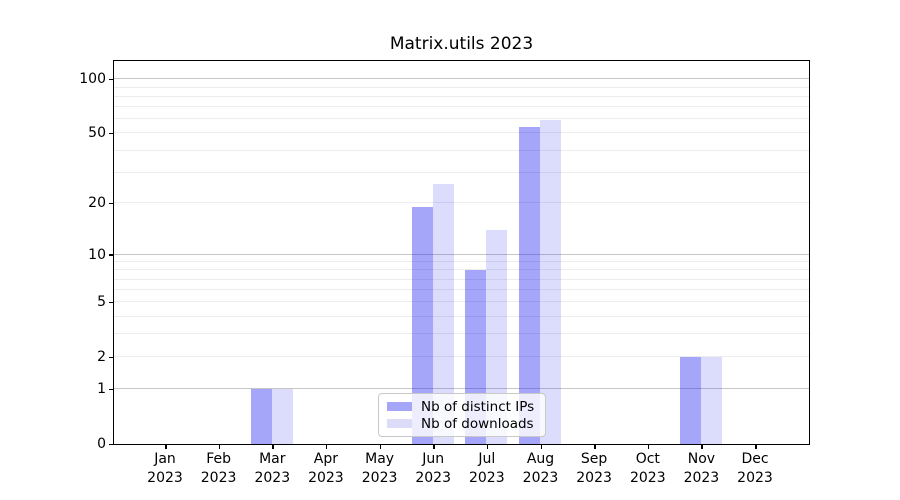 Image resolution: width=900 pixels, height=500 pixels. Describe the element at coordinates (690, 400) in the screenshot. I see `bar-distinct-ips-nov` at that location.